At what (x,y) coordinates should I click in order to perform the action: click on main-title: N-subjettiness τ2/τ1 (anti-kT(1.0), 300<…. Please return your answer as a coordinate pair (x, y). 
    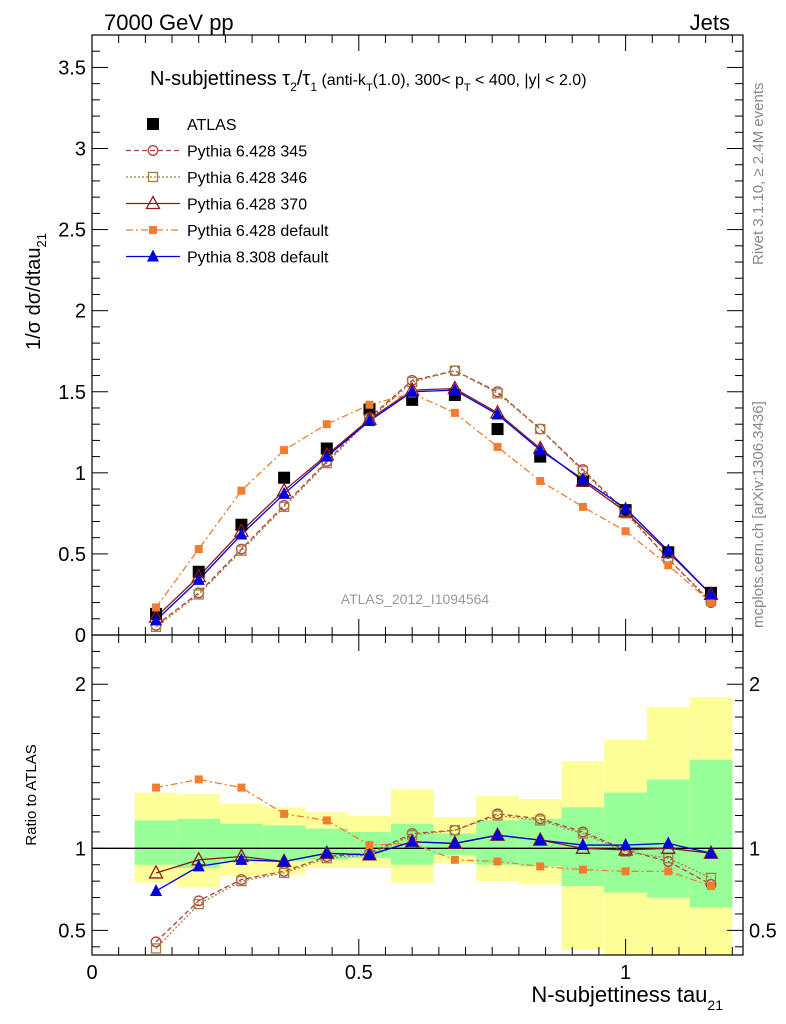
    Looking at the image, I should click on (368, 81).